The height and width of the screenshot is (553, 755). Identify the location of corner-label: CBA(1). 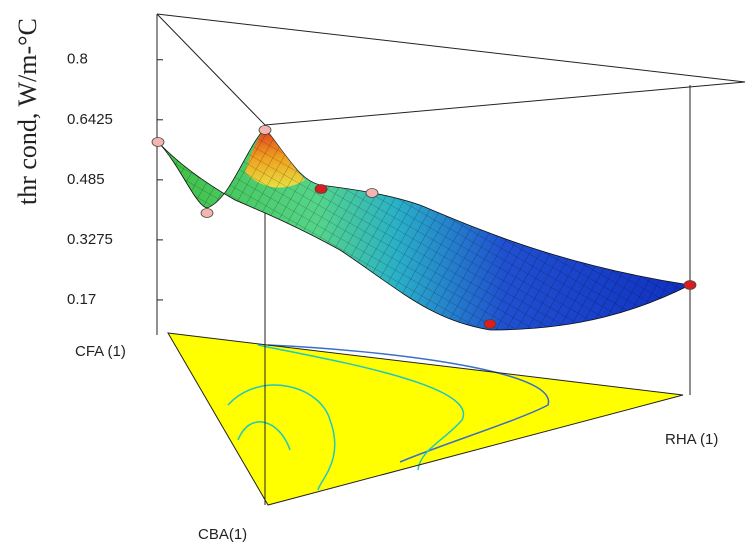
(222, 534).